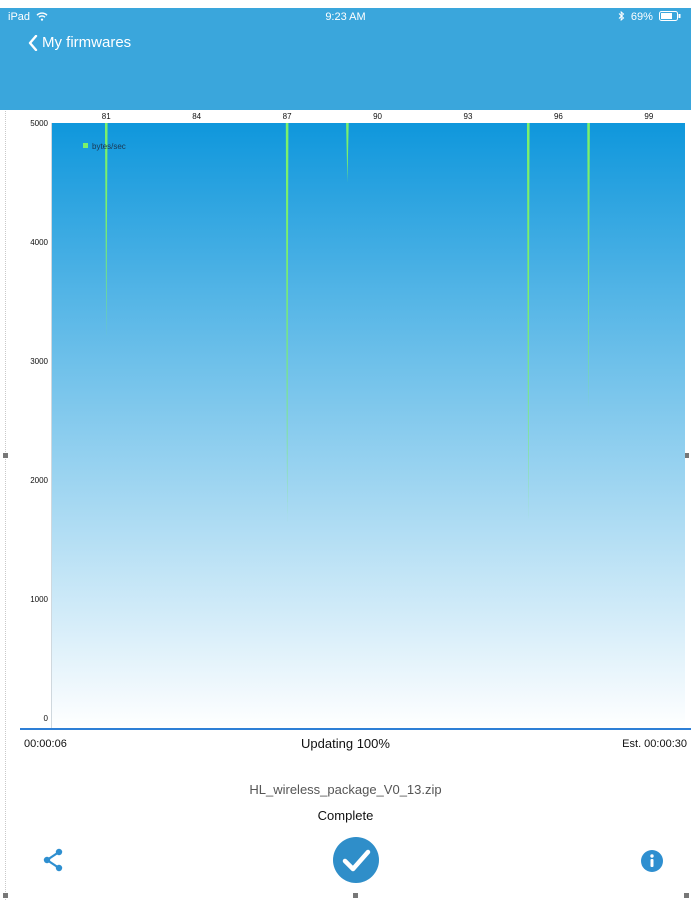  What do you see at coordinates (39, 123) in the screenshot?
I see `y-tick-label: 5000` at bounding box center [39, 123].